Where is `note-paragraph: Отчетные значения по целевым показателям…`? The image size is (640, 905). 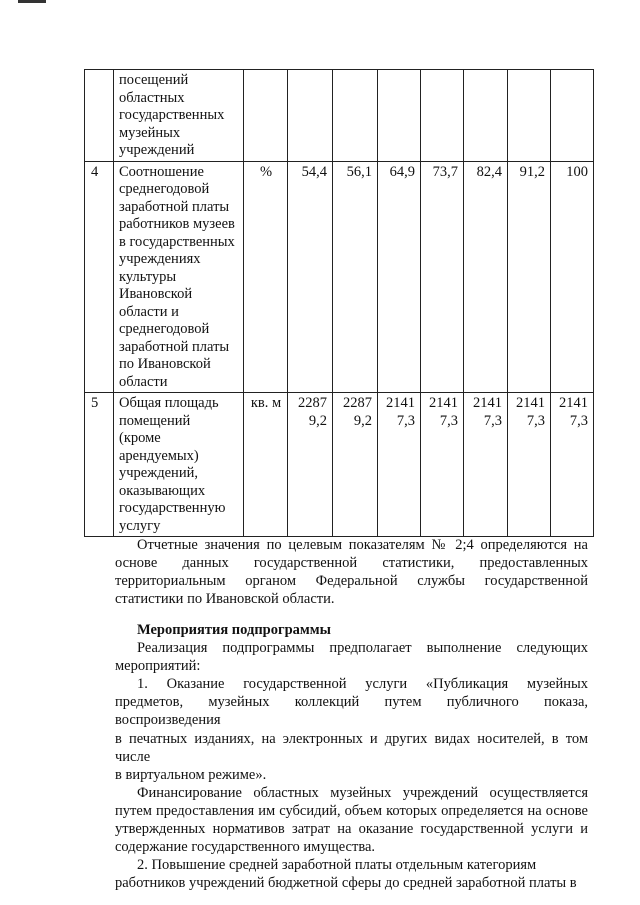 note-paragraph: Отчетные значения по целевым показателям… is located at coordinates (351, 572).